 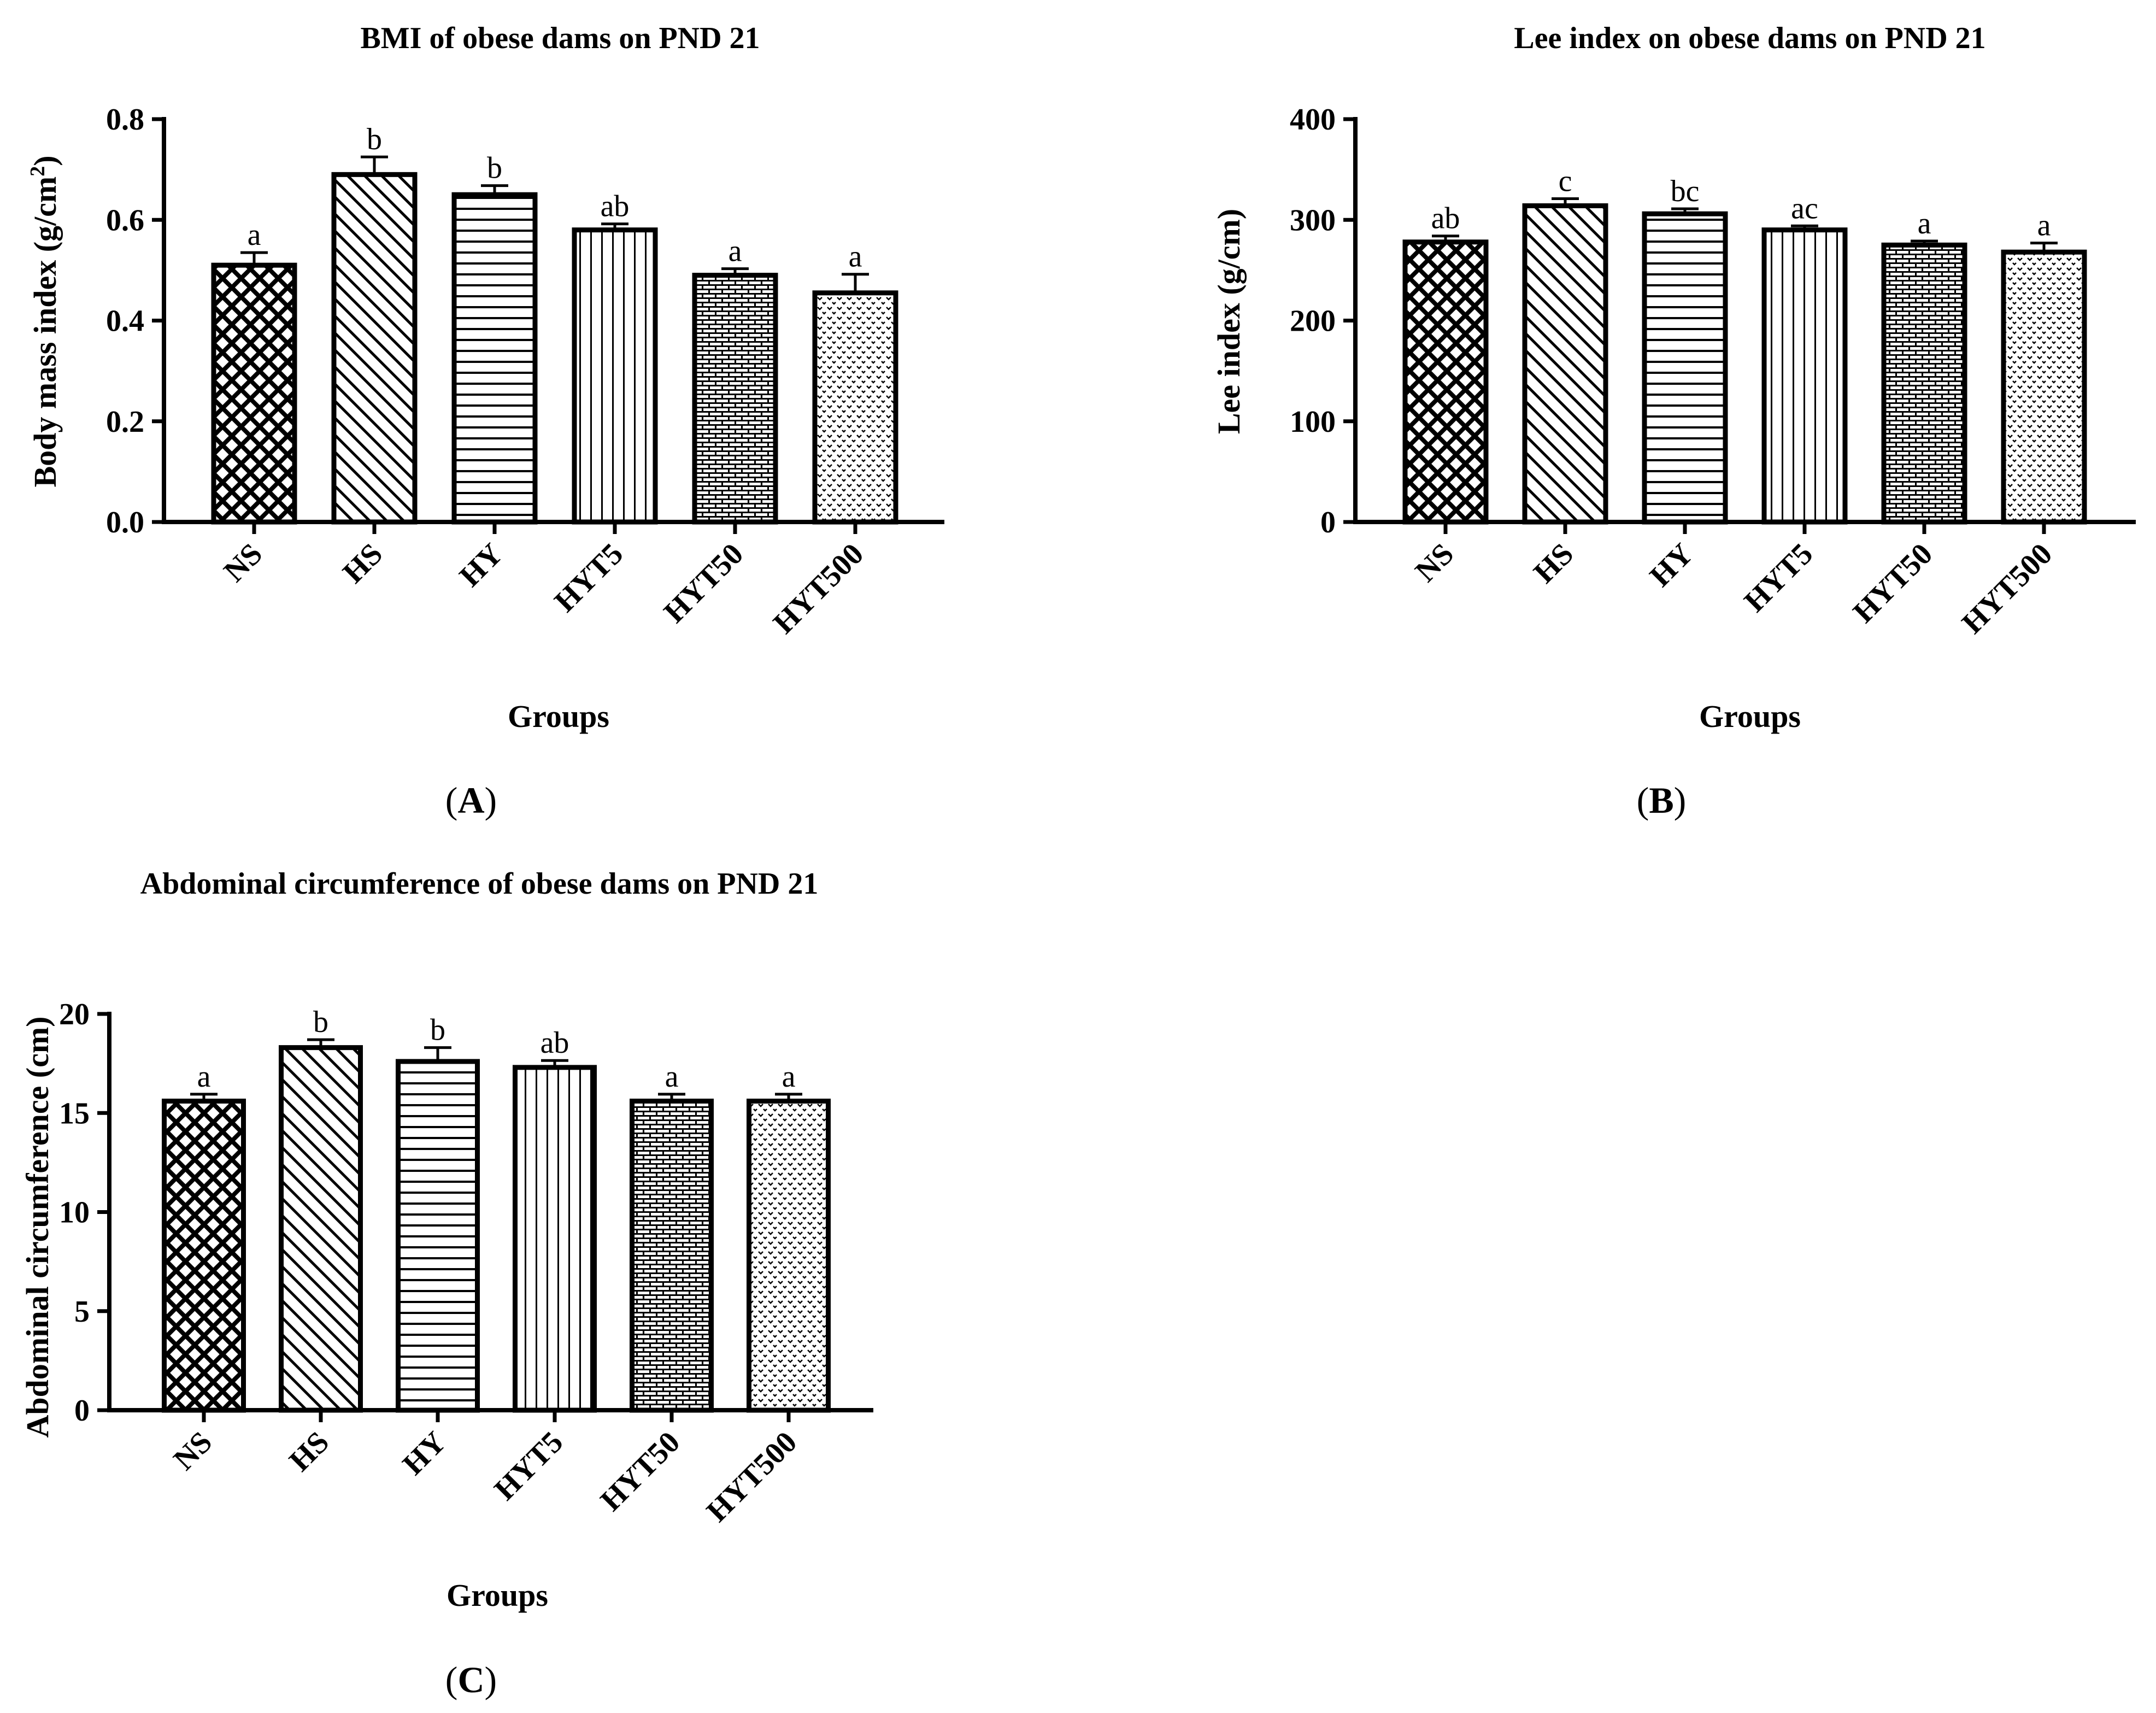 I want to click on y-tick-label: 0.2, so click(x=125, y=422).